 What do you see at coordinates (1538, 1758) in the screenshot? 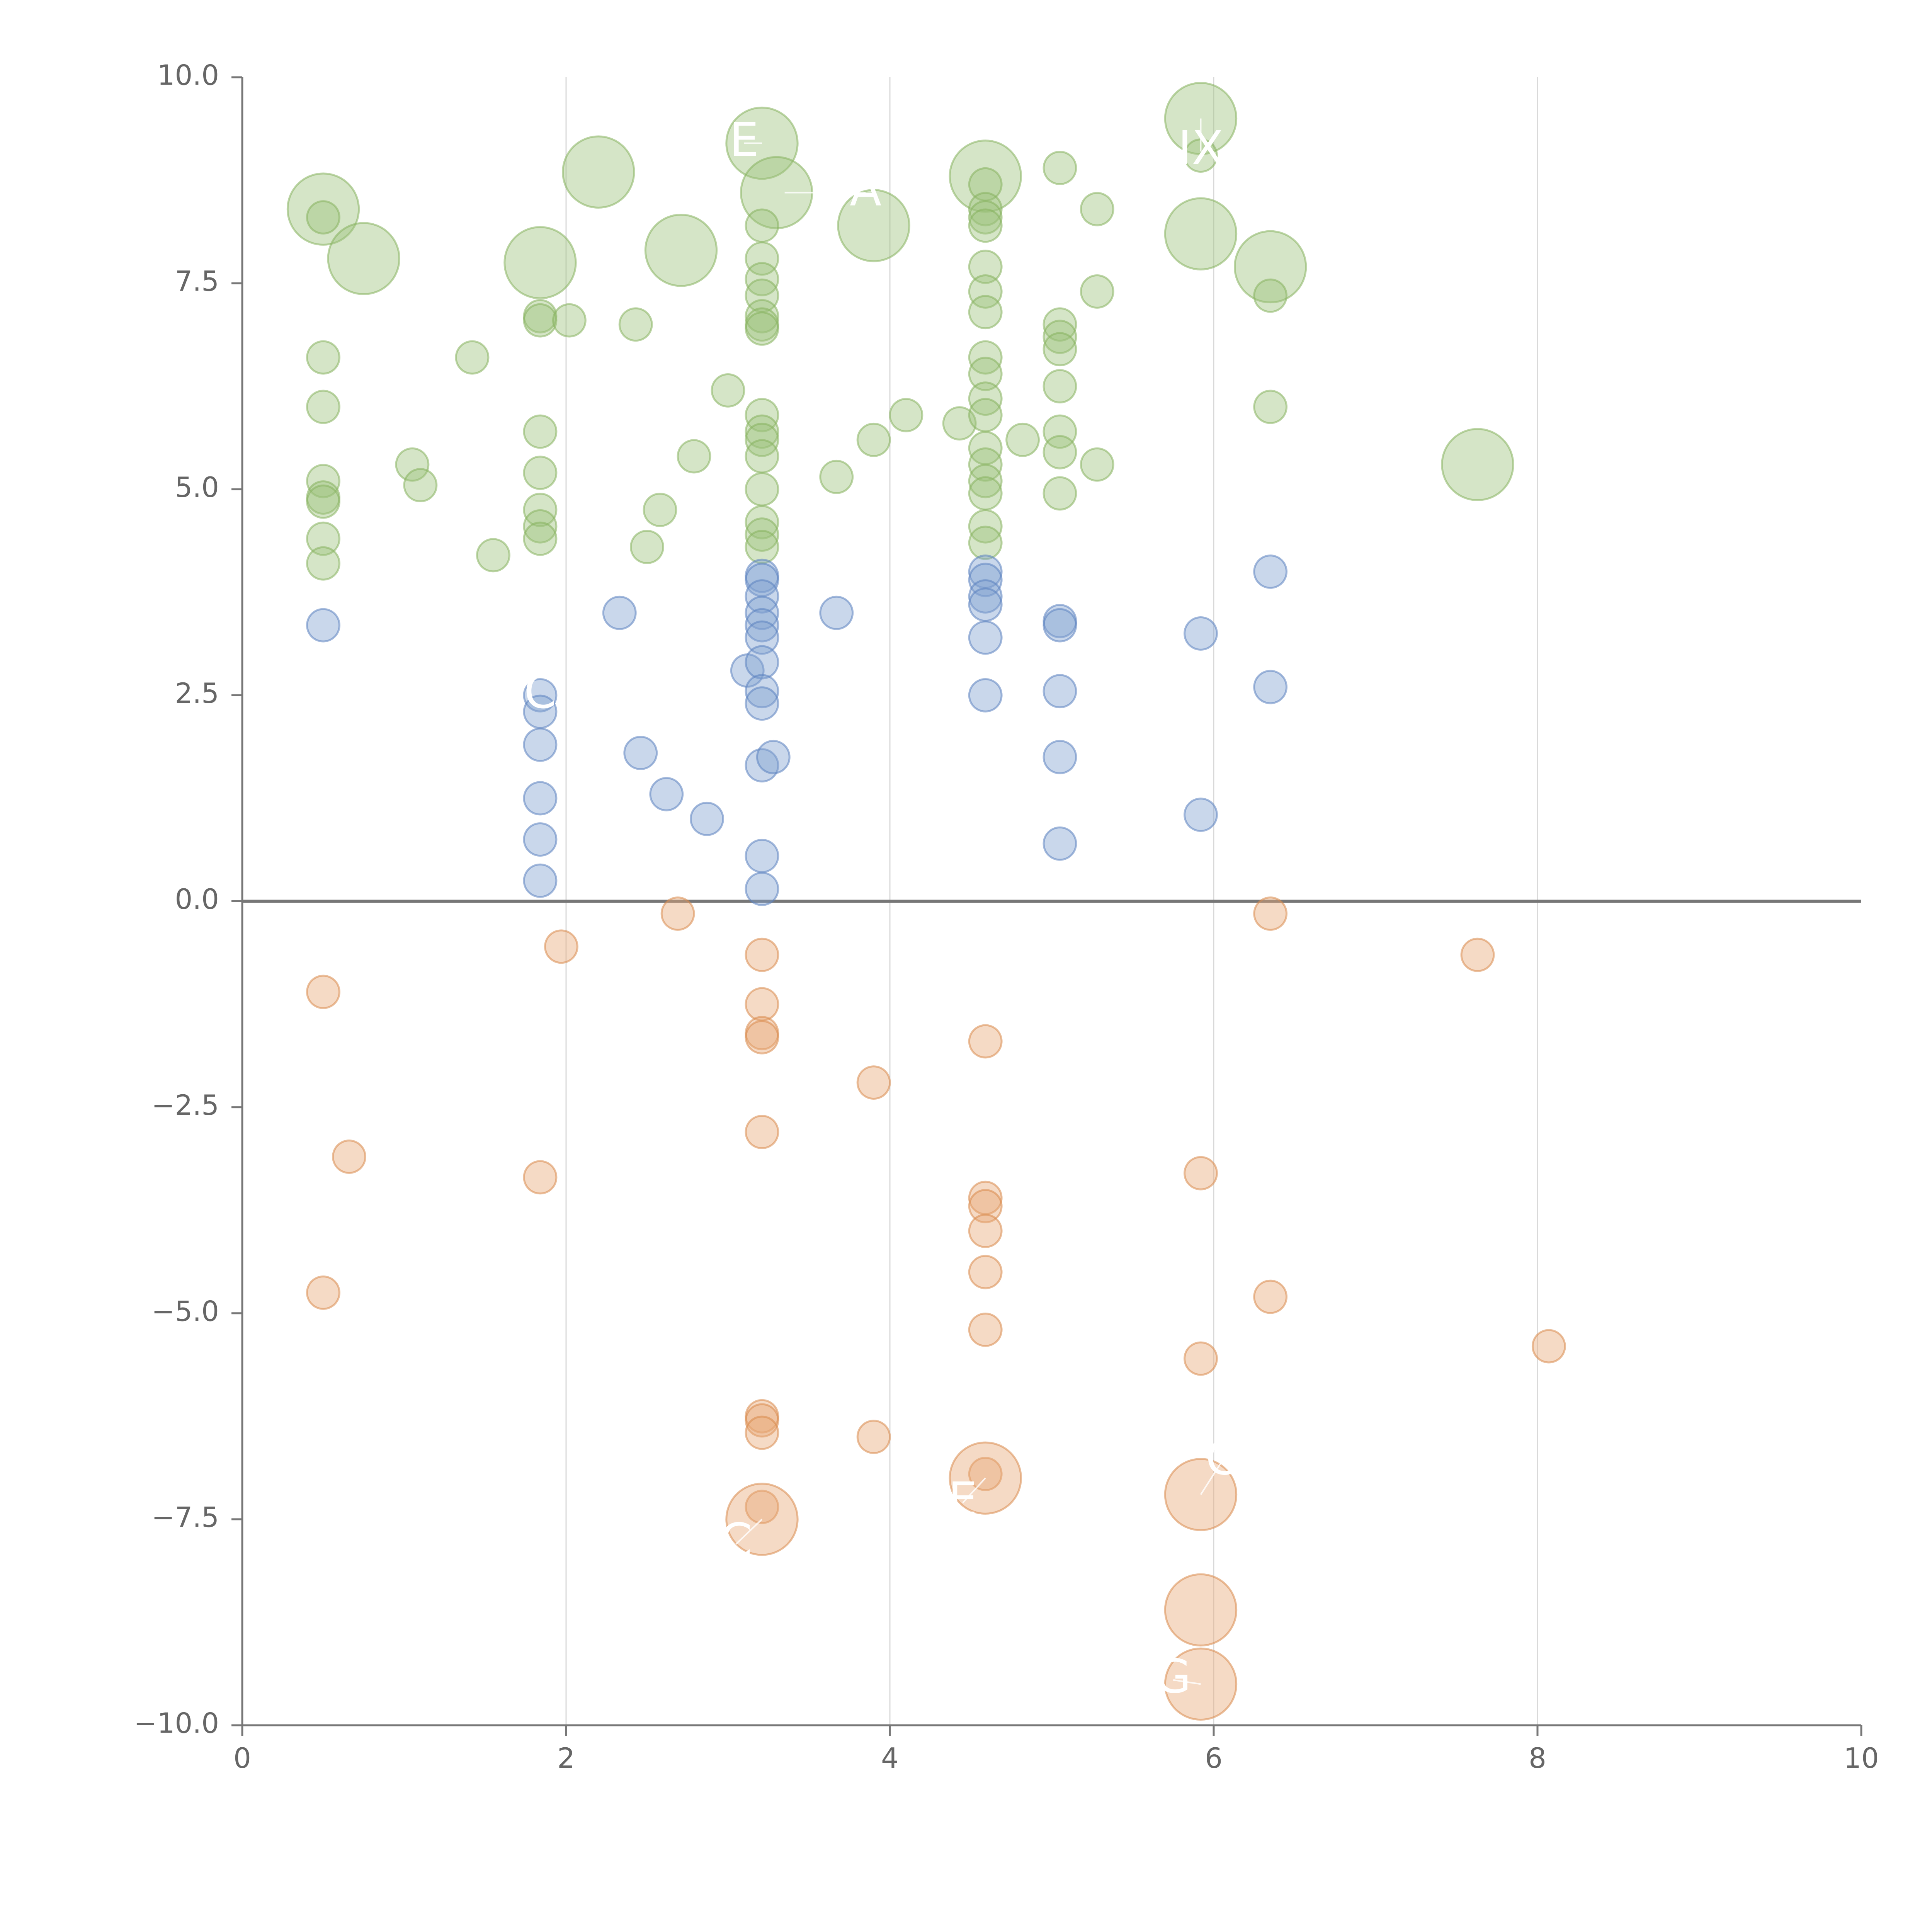
I see `x-tick-label: 8` at bounding box center [1538, 1758].